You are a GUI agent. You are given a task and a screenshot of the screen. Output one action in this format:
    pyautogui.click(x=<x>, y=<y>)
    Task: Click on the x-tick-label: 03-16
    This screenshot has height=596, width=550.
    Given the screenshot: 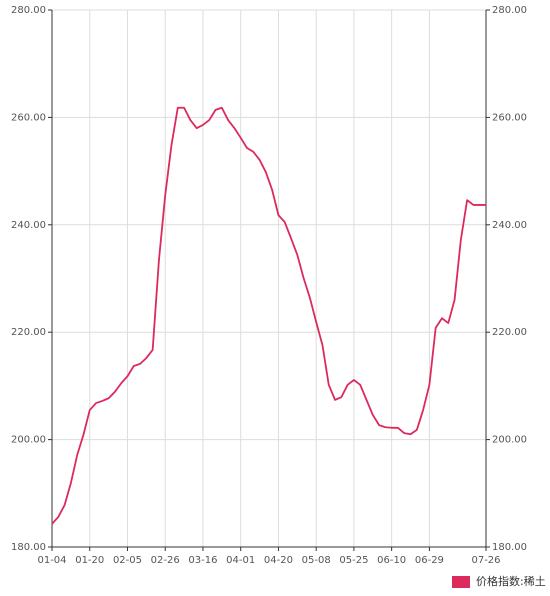 What is the action you would take?
    pyautogui.click(x=202, y=560)
    